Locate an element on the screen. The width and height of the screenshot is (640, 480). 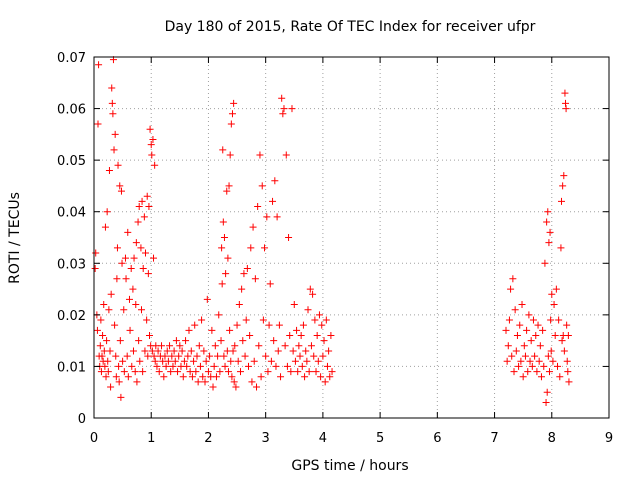
y-tick-label: 0.05 is located at coordinates (71, 161).